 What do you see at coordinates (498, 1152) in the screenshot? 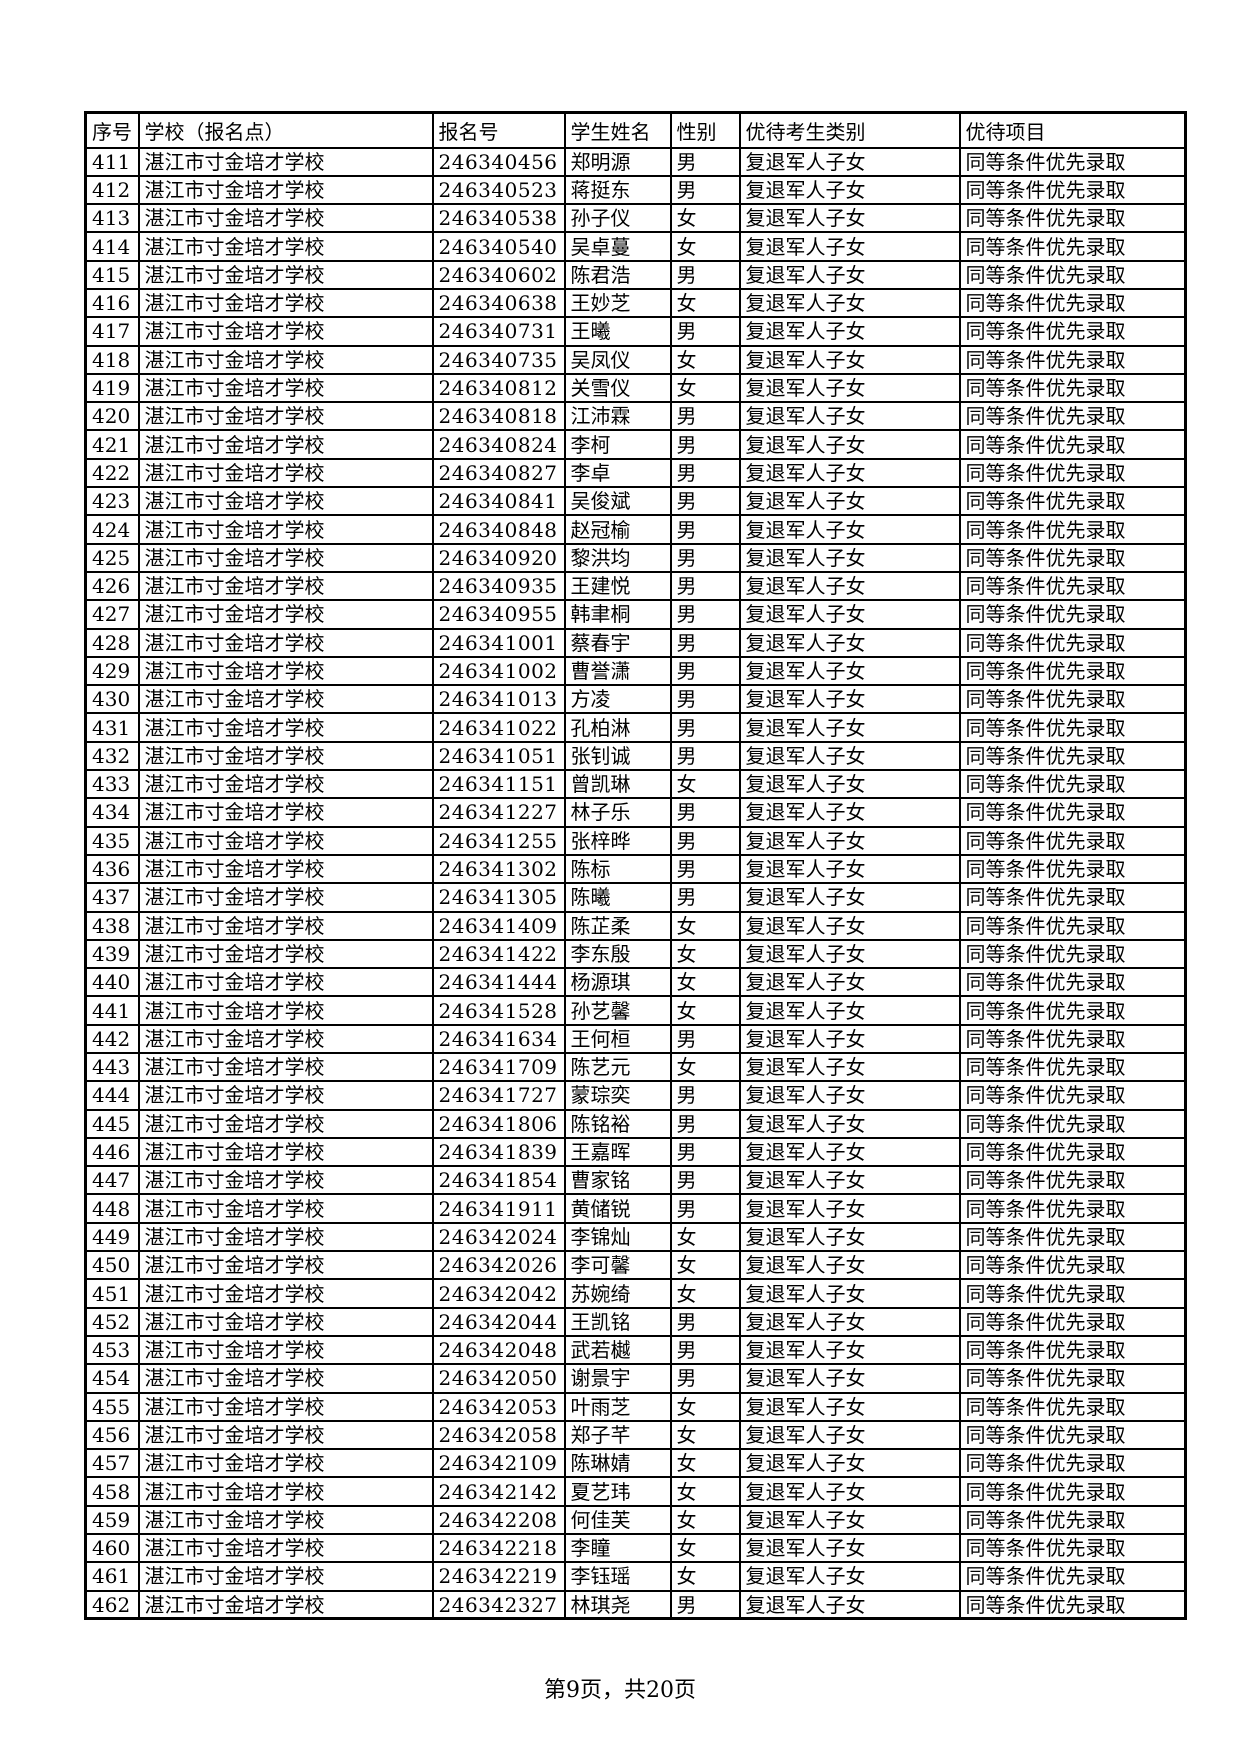
I see `cell-registration-number: 246341839` at bounding box center [498, 1152].